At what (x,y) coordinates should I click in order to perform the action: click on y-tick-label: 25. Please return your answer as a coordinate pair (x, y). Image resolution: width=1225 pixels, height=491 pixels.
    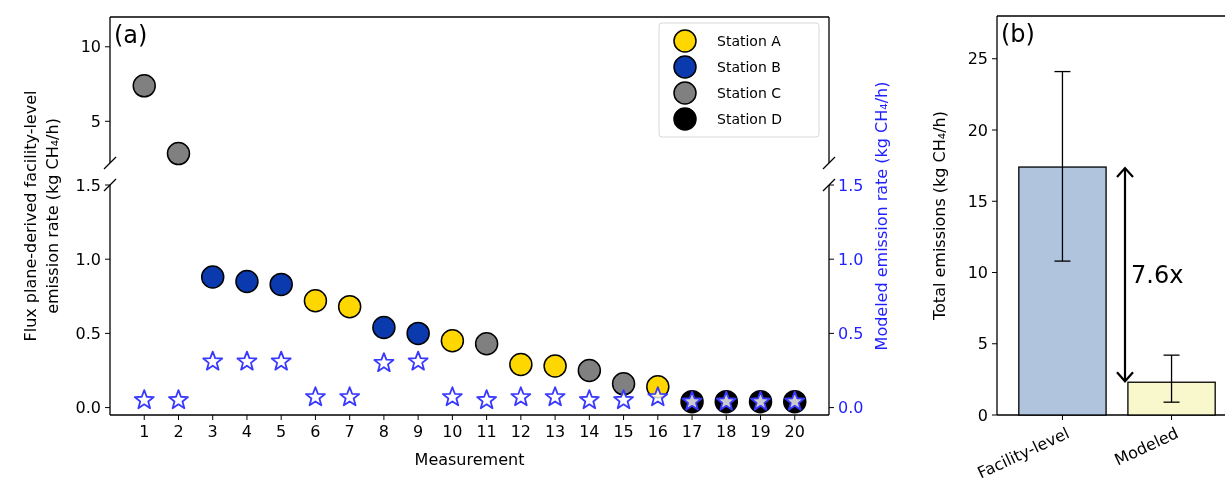
    Looking at the image, I should click on (977, 59).